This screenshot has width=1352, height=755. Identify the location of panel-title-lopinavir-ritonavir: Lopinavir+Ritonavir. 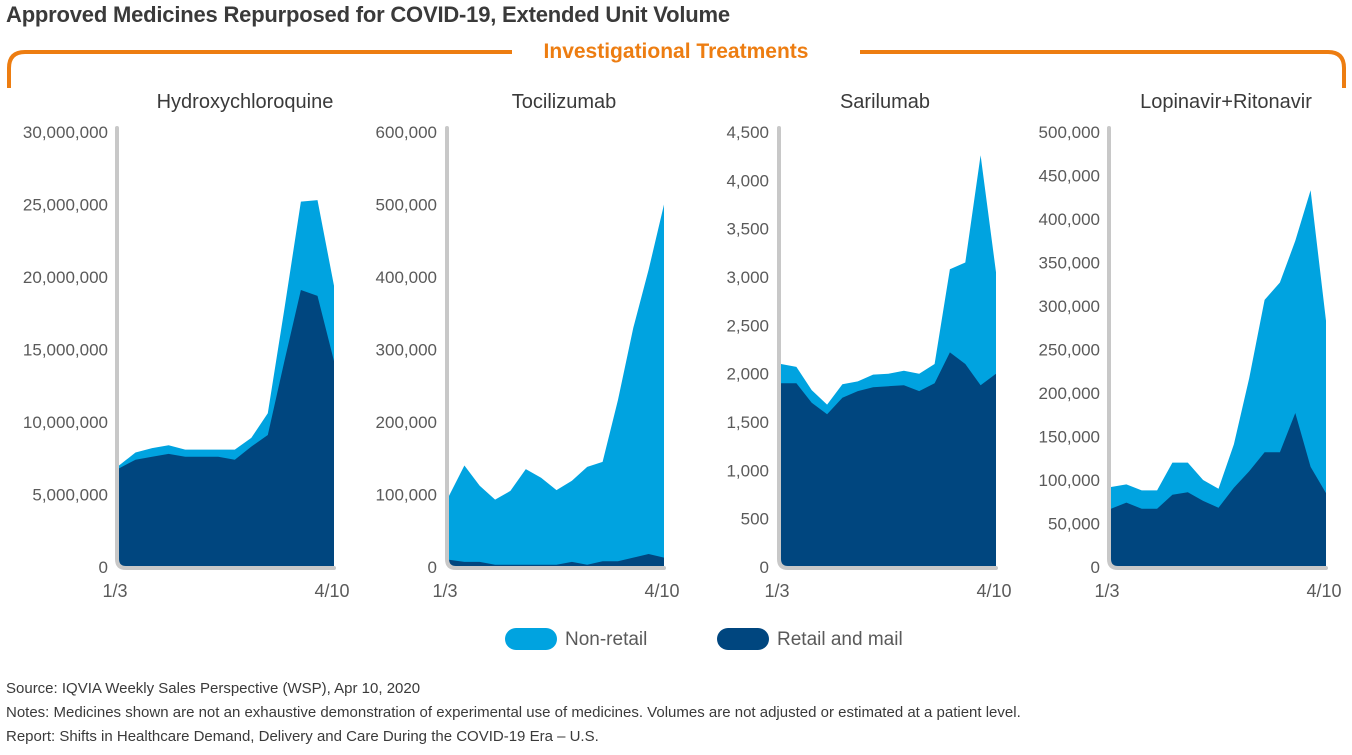
(1226, 102).